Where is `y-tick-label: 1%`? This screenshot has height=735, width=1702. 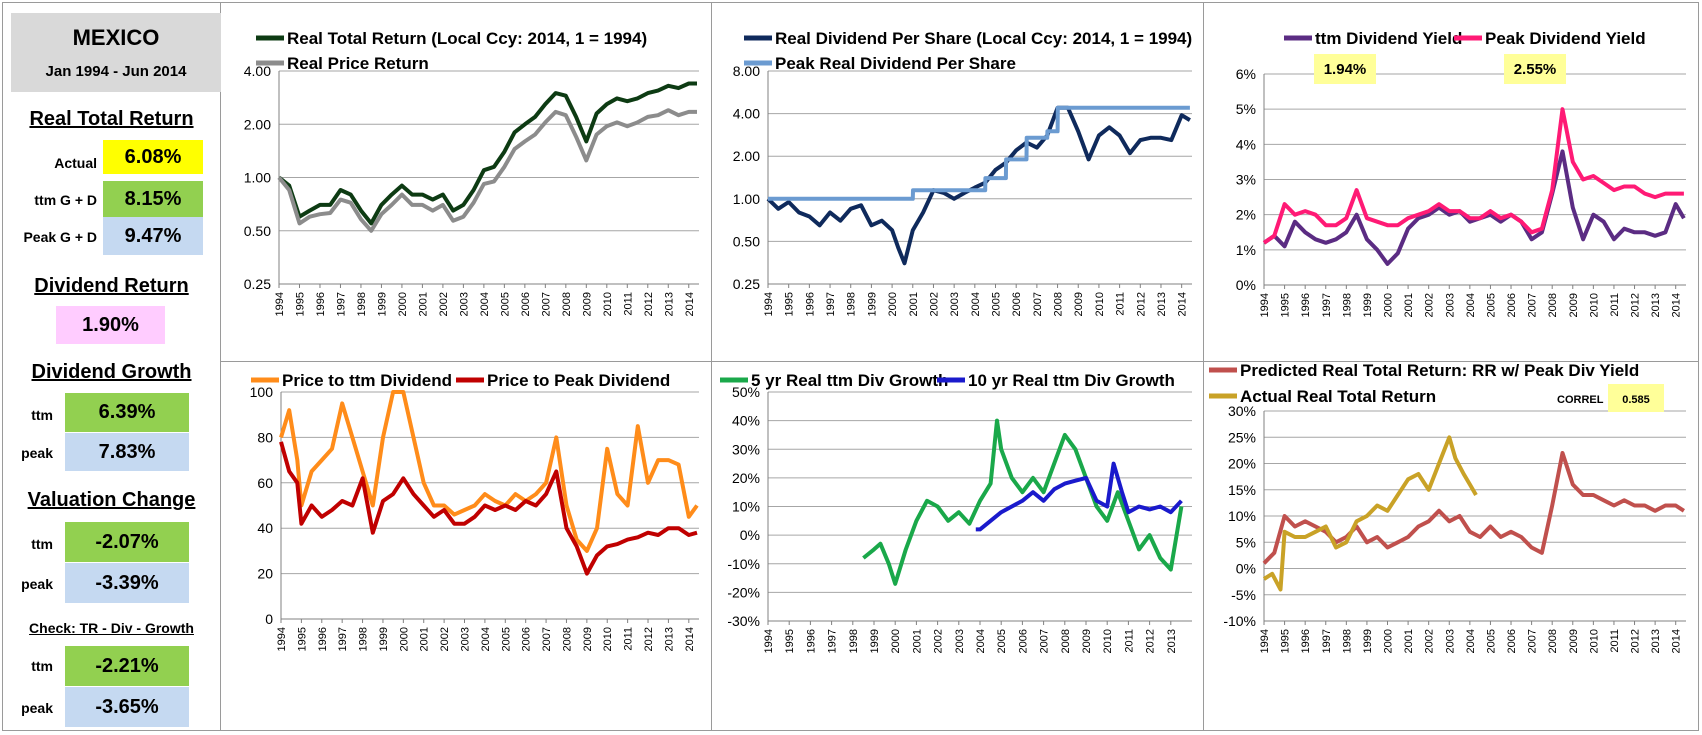 y-tick-label: 1% is located at coordinates (1246, 250).